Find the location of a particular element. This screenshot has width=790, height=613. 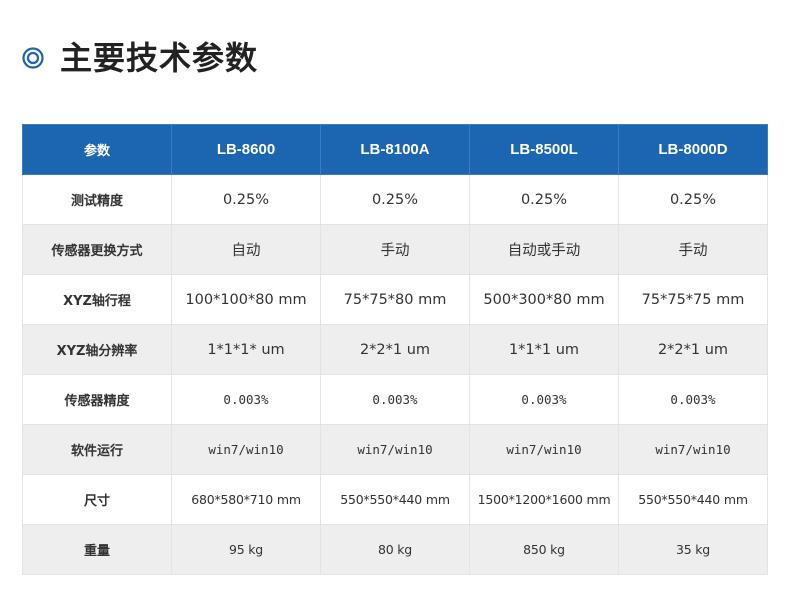

row-label: 尺寸 is located at coordinates (97, 499).